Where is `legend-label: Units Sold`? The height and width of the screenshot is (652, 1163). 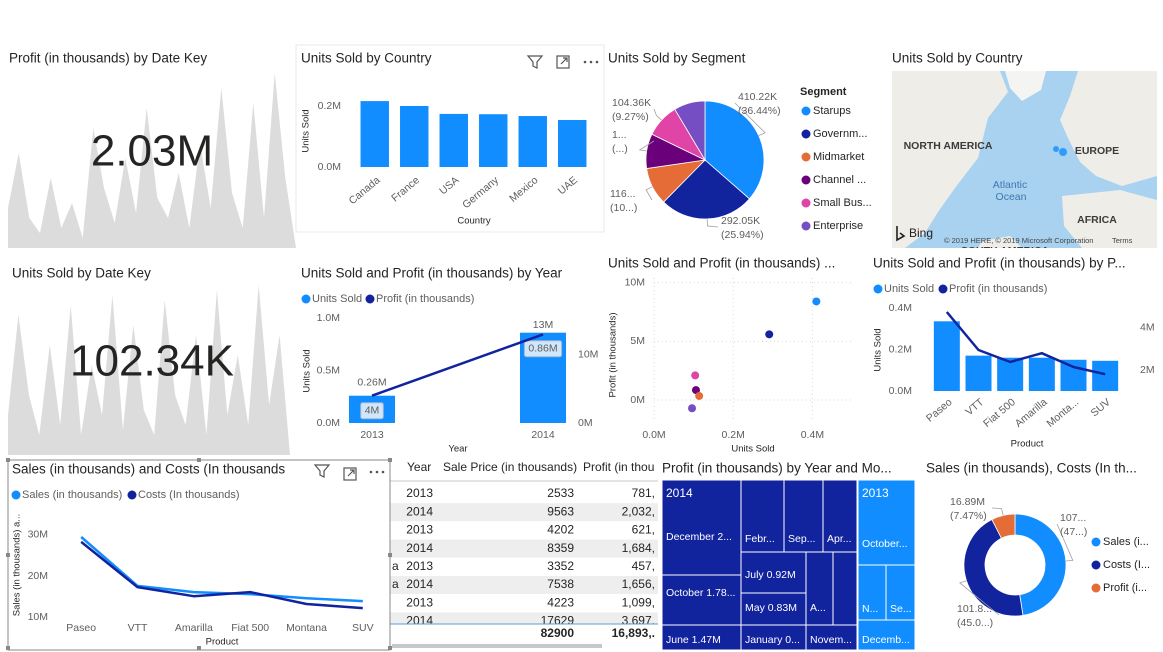 legend-label: Units Sold is located at coordinates (337, 299).